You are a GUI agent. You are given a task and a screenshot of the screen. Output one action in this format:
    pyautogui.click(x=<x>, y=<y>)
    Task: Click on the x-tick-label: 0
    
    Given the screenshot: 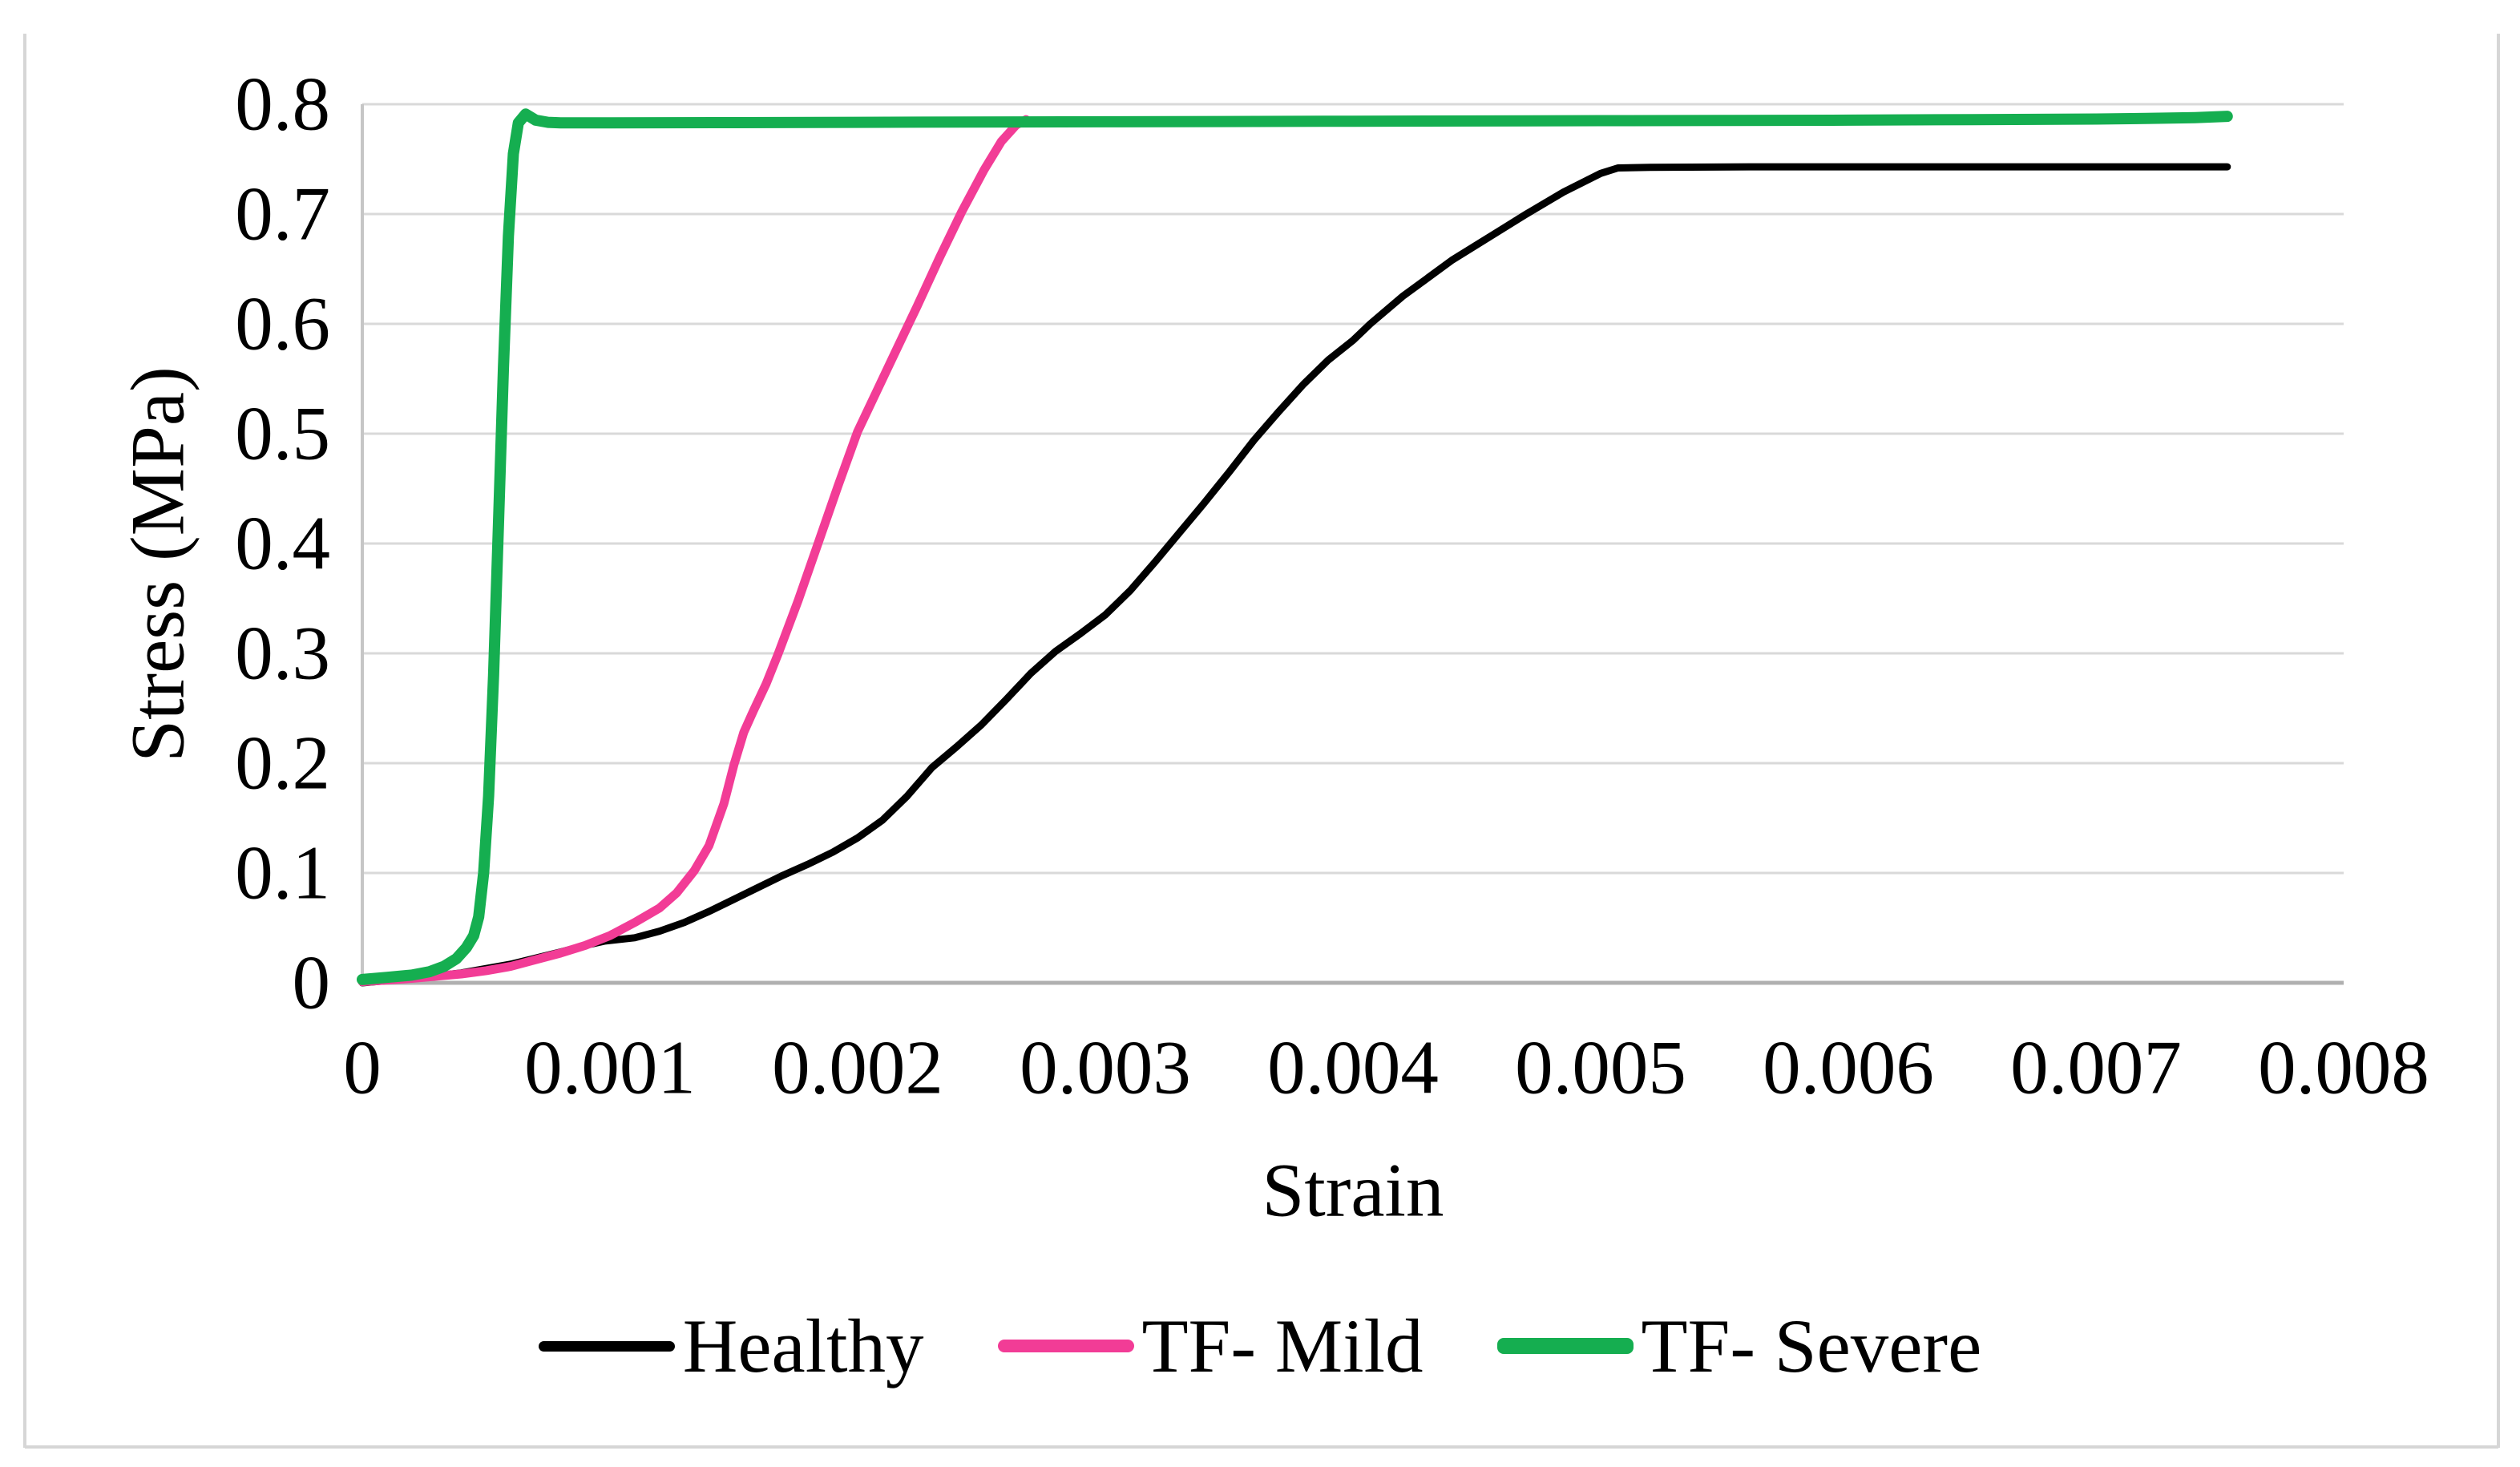 What is the action you would take?
    pyautogui.click(x=362, y=1067)
    